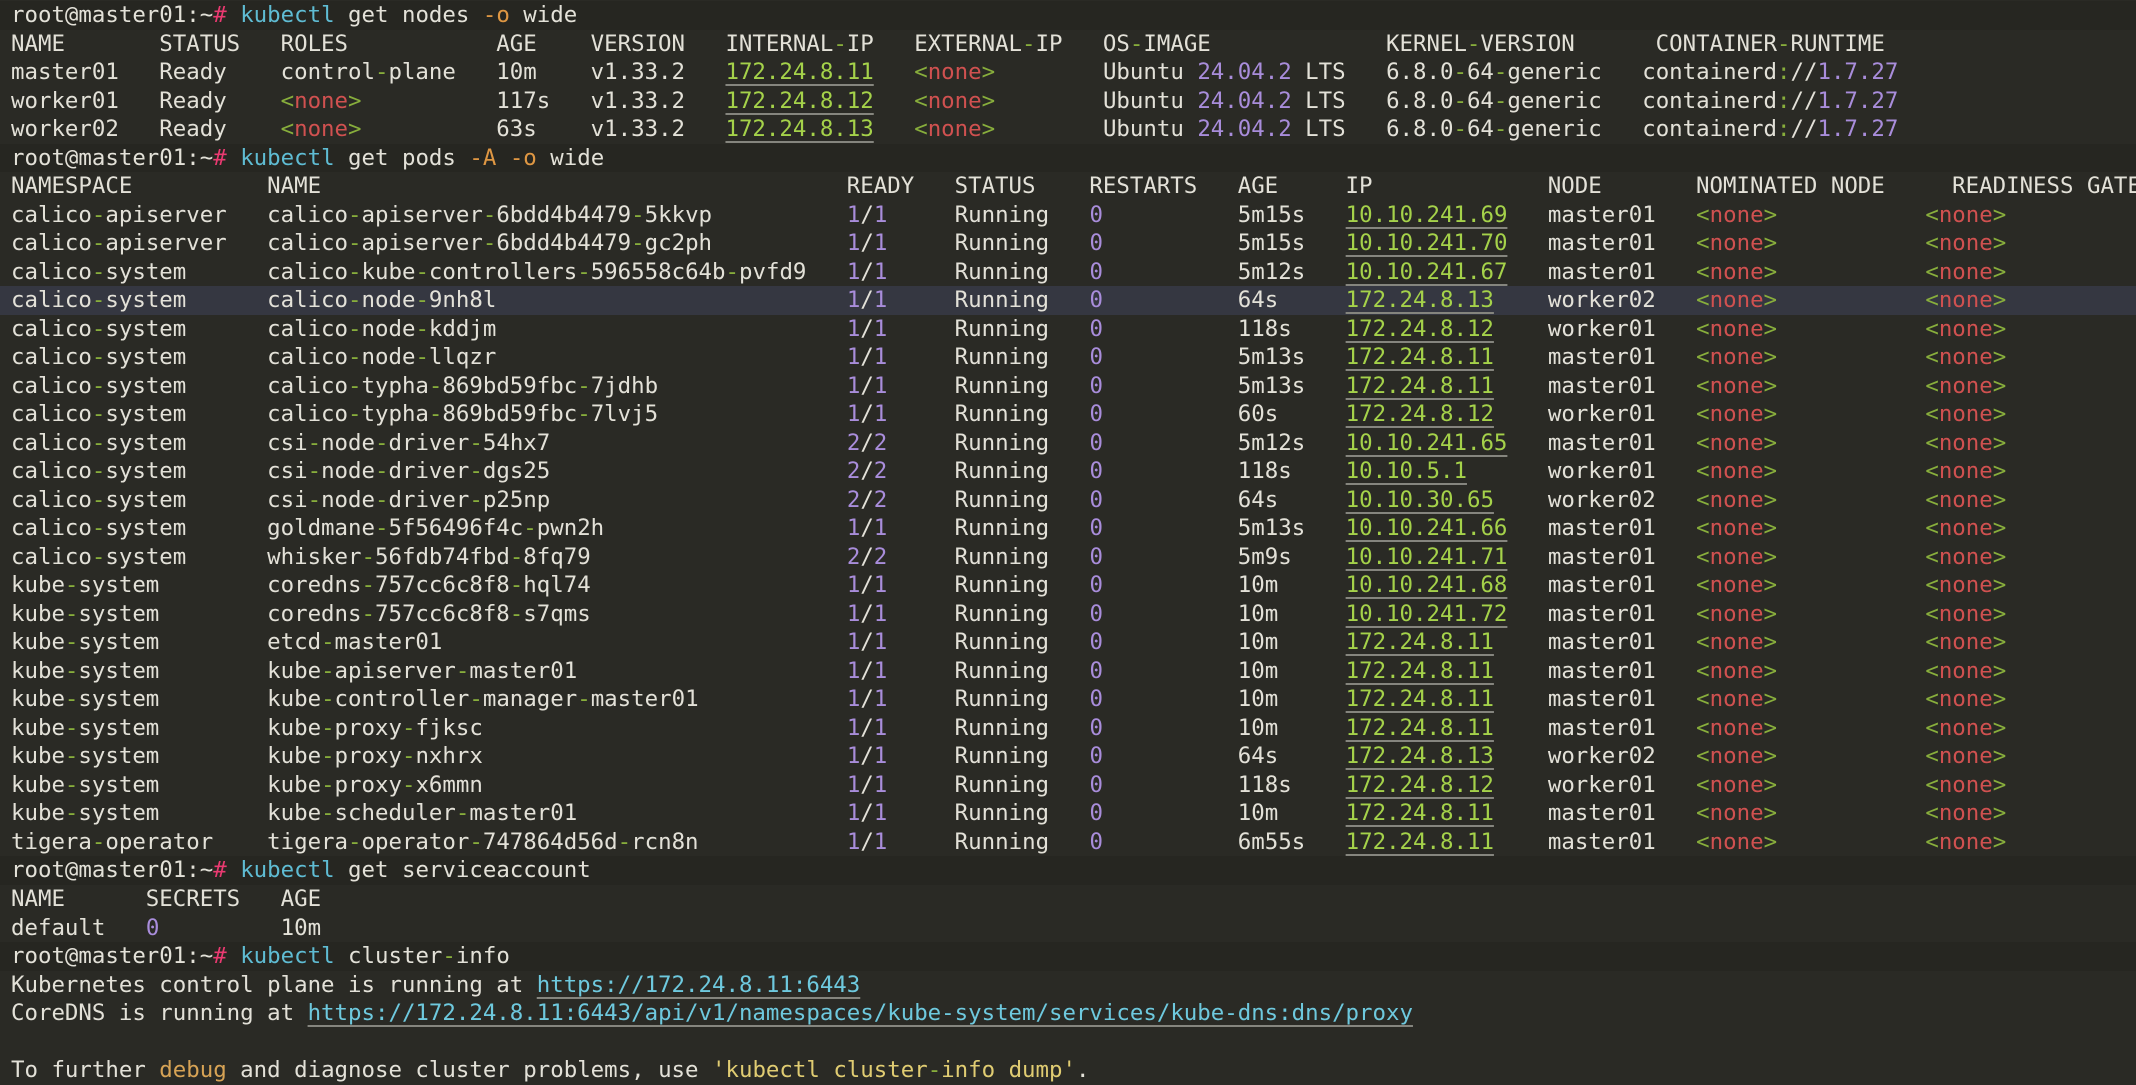  What do you see at coordinates (1224, 385) in the screenshot?
I see `text-segment: 5m13s` at bounding box center [1224, 385].